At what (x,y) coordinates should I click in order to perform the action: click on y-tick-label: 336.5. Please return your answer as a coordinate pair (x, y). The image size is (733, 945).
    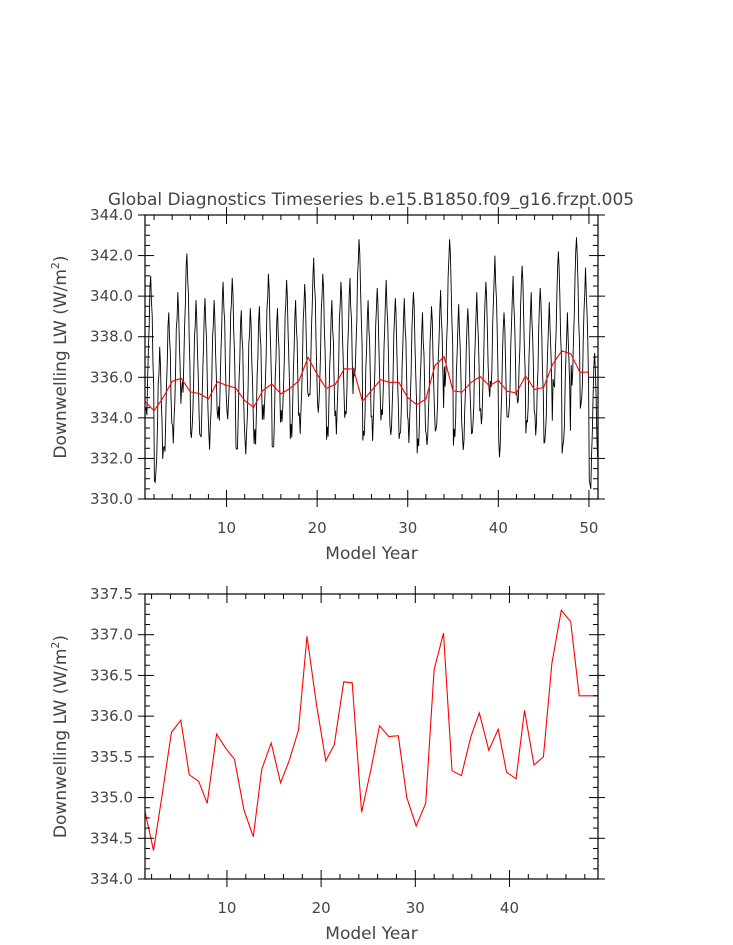
    Looking at the image, I should click on (111, 675).